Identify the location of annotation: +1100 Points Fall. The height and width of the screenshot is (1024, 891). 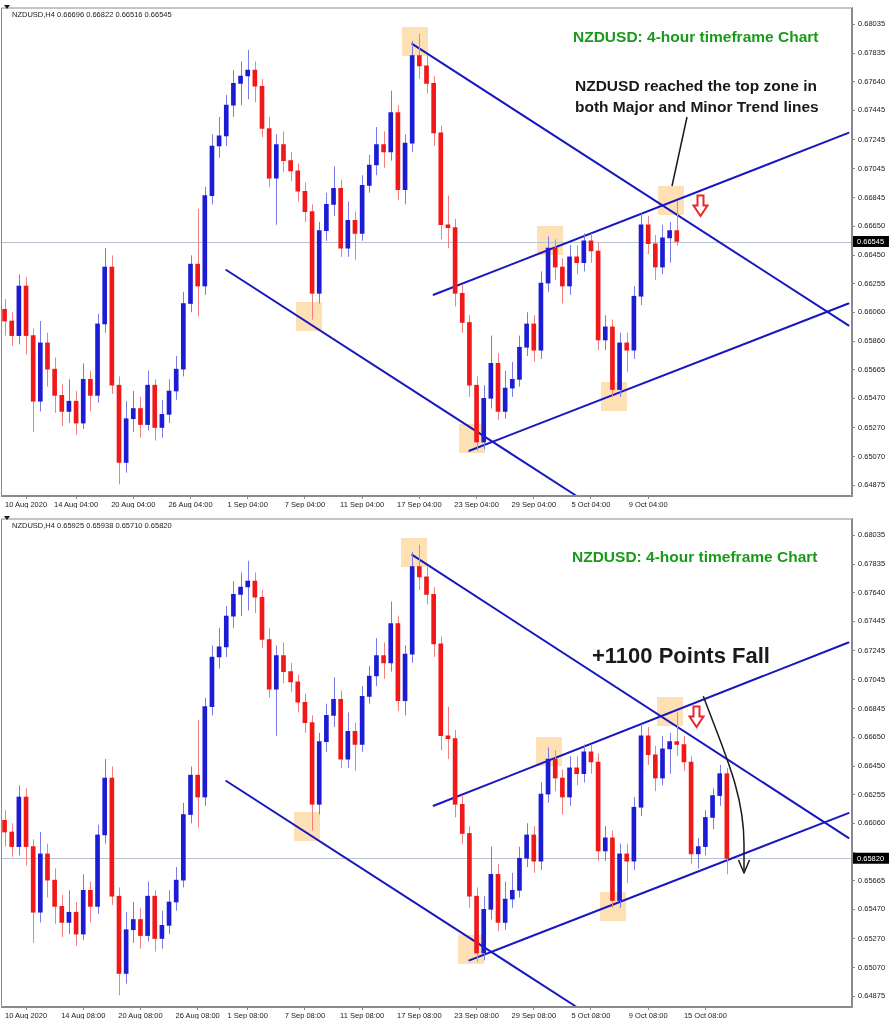
(681, 655).